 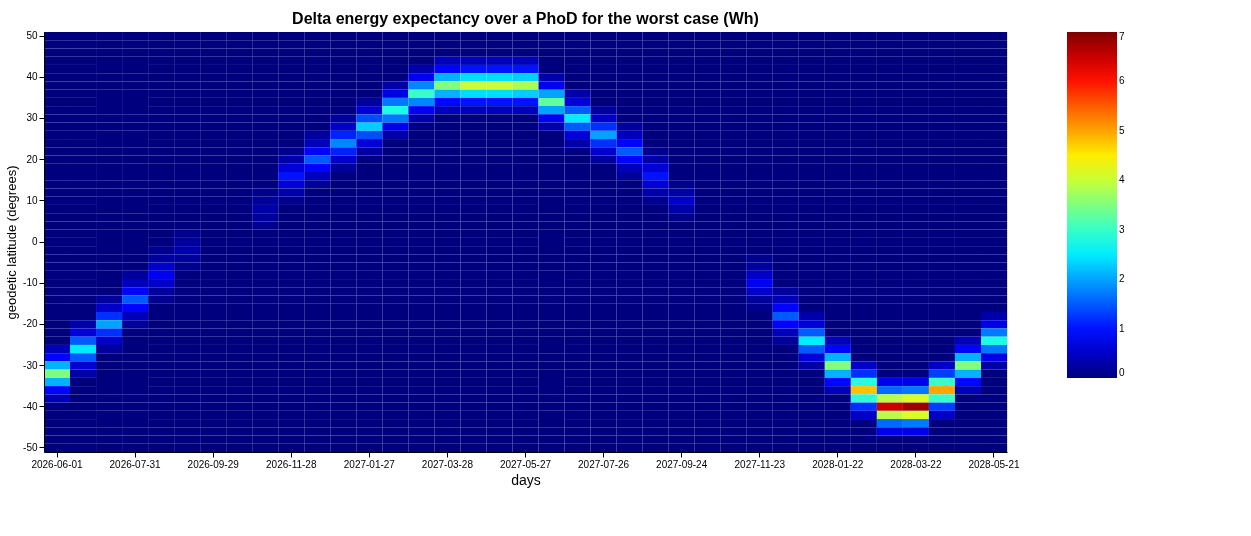 What do you see at coordinates (30, 324) in the screenshot?
I see `y-tick-label: -20` at bounding box center [30, 324].